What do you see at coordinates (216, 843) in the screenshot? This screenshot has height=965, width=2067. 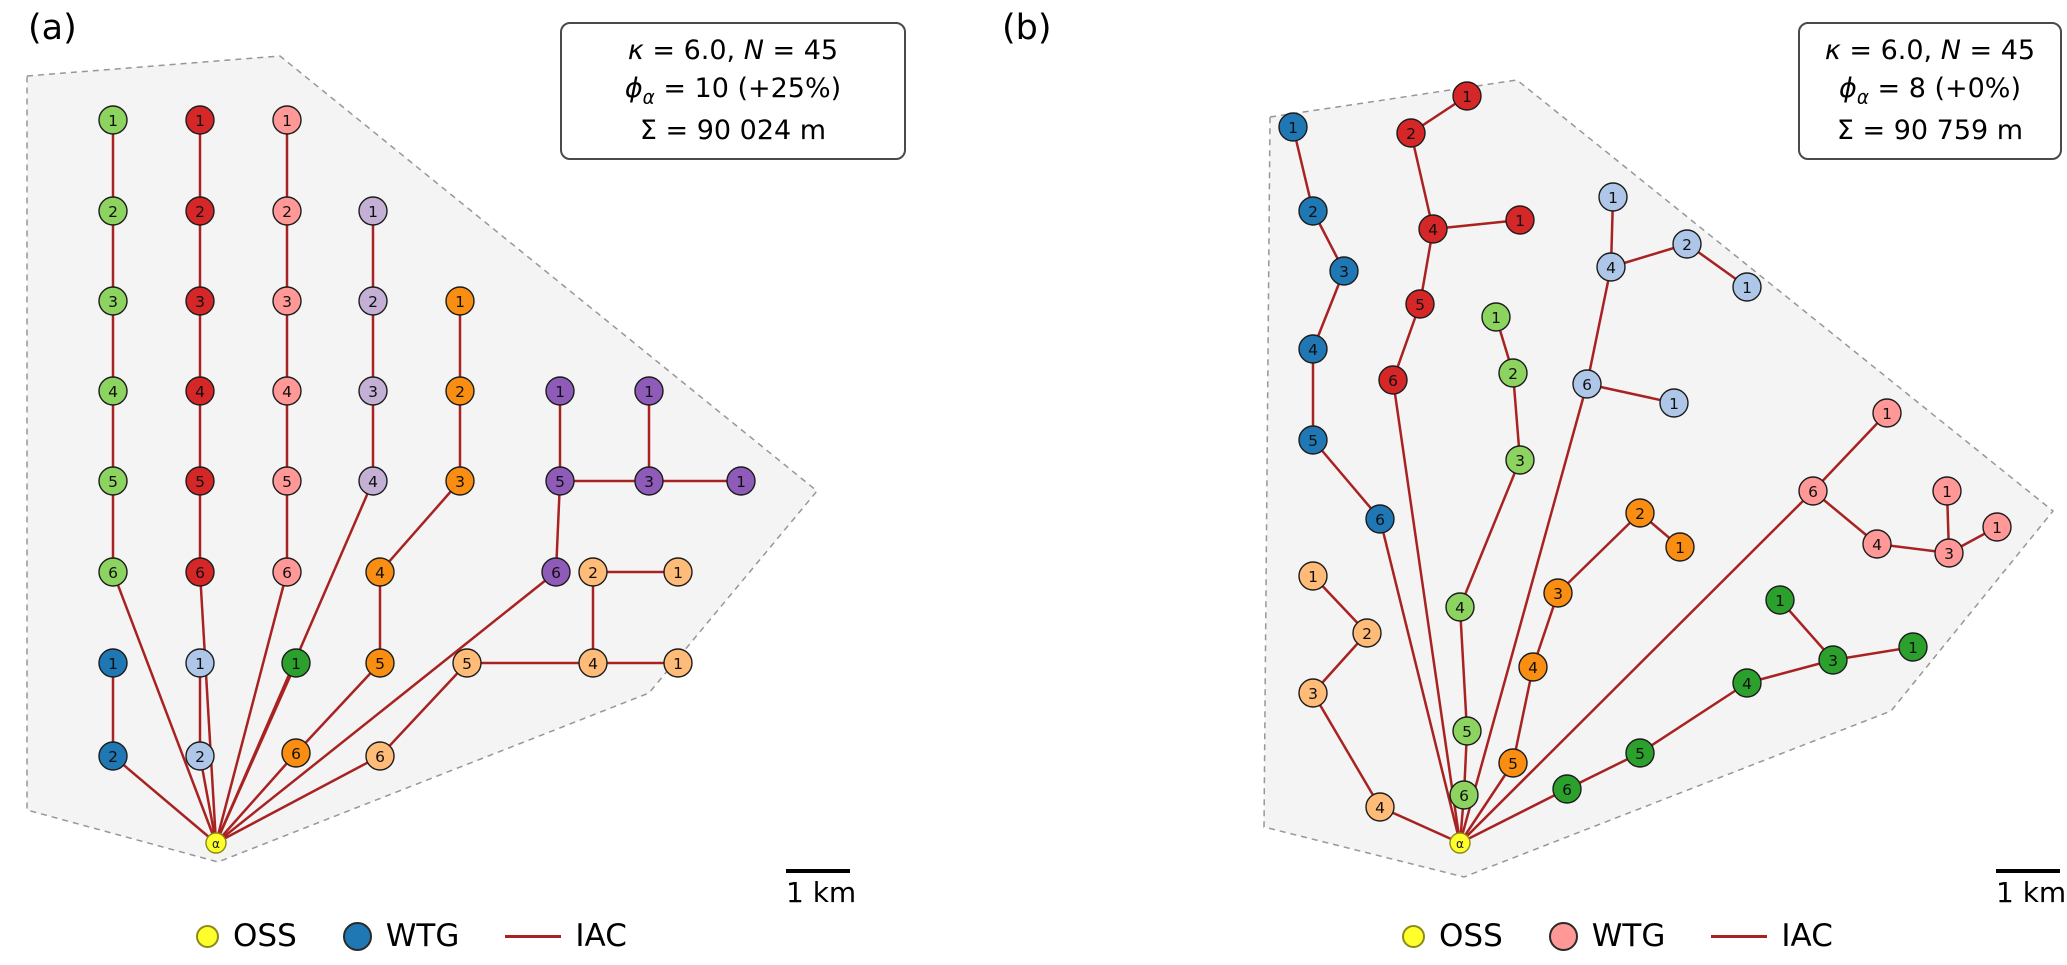 I see `oss-node` at bounding box center [216, 843].